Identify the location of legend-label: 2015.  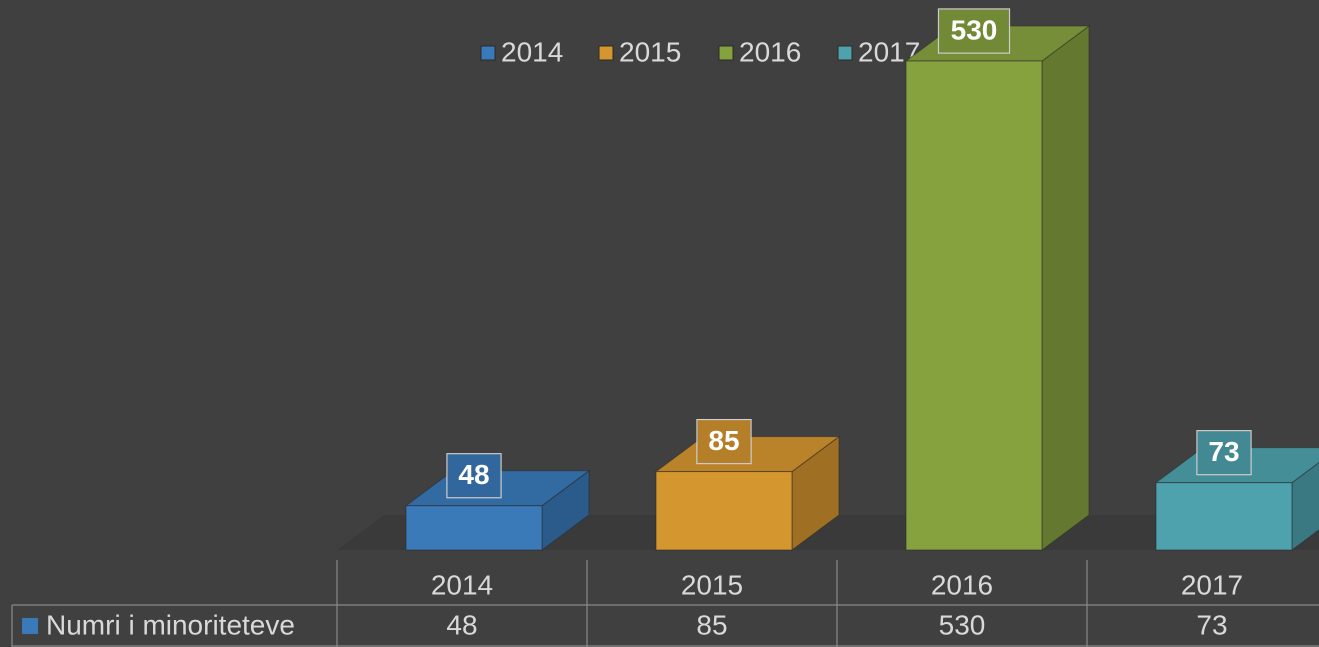
(650, 51).